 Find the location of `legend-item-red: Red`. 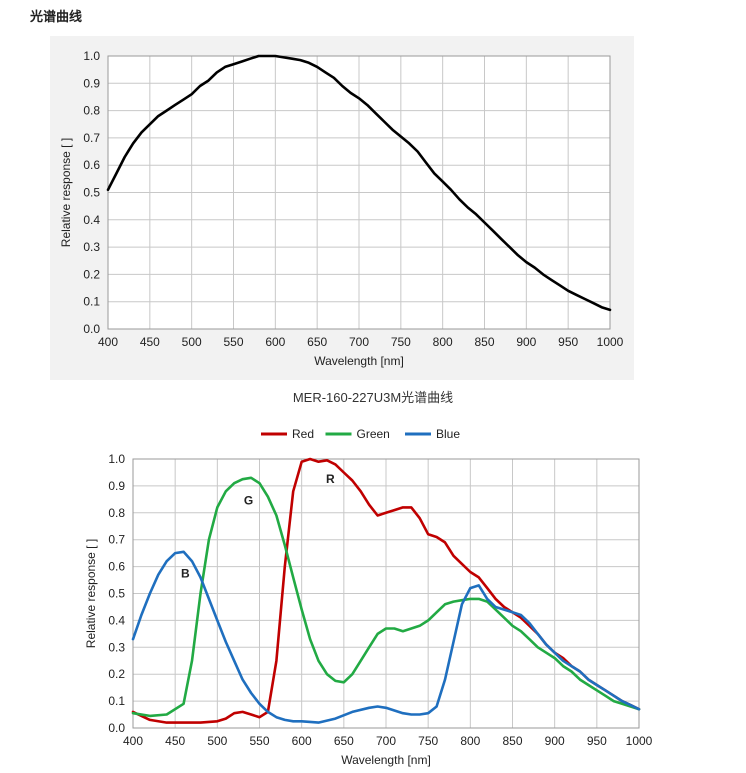

legend-item-red: Red is located at coordinates (287, 434).